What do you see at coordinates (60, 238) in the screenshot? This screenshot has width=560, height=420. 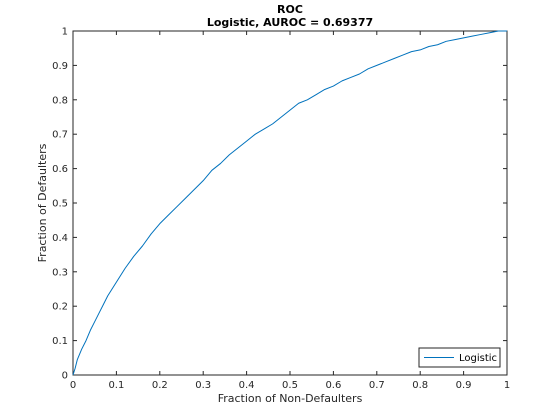 I see `y-tick-label: 0.4` at bounding box center [60, 238].